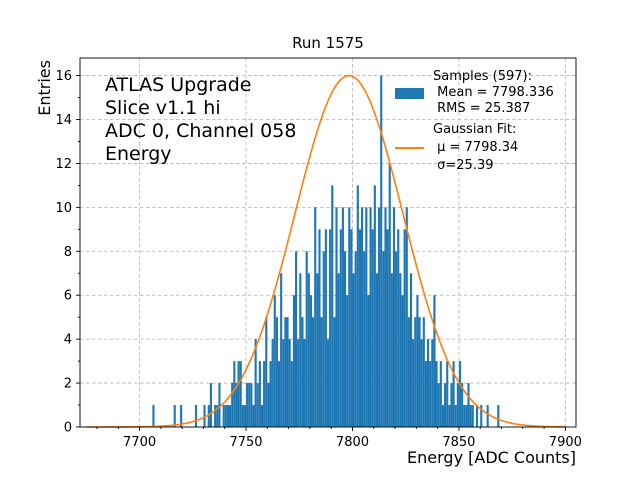  What do you see at coordinates (68, 252) in the screenshot?
I see `y-tick-label: 8` at bounding box center [68, 252].